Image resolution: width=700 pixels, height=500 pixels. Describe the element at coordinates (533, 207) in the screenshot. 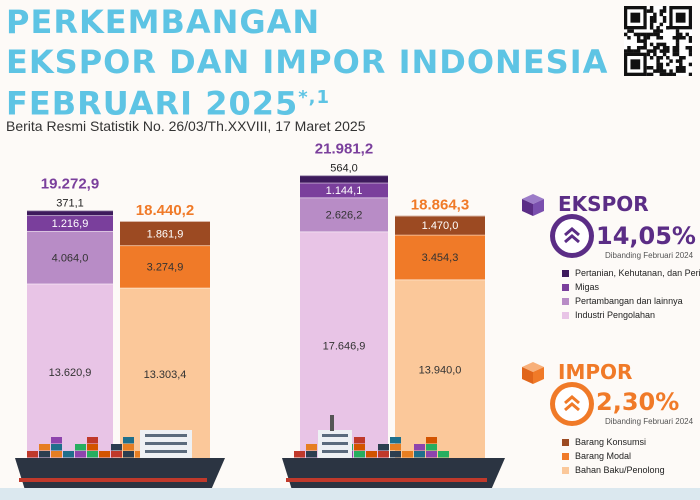

I see `ekspor-cube-icon` at that location.